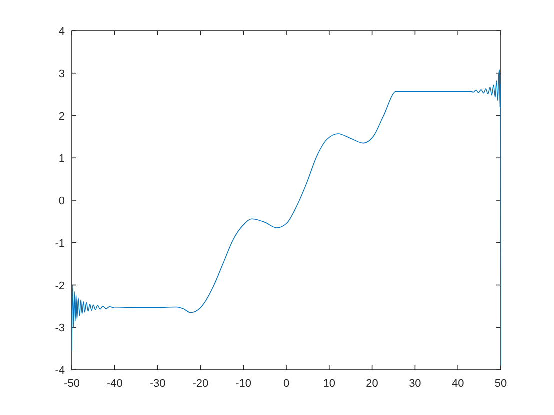  I want to click on x-tick-label: -20, so click(200, 384).